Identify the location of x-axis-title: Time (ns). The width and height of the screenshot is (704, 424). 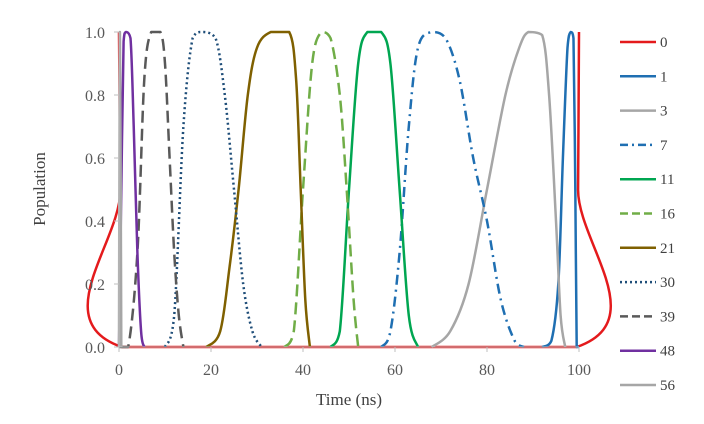
(349, 399).